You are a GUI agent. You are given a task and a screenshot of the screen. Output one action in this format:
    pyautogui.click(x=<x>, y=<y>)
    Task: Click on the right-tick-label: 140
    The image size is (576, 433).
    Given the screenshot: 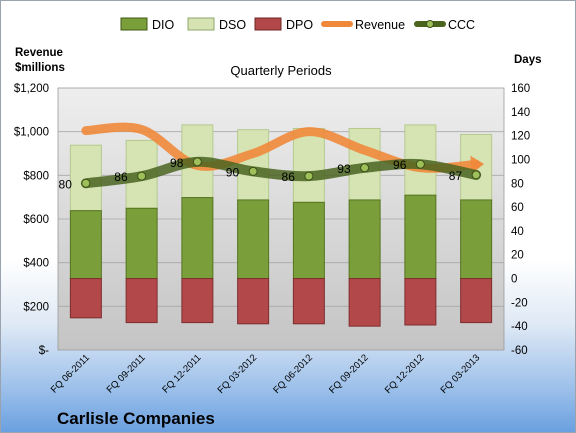 What is the action you would take?
    pyautogui.click(x=520, y=113)
    